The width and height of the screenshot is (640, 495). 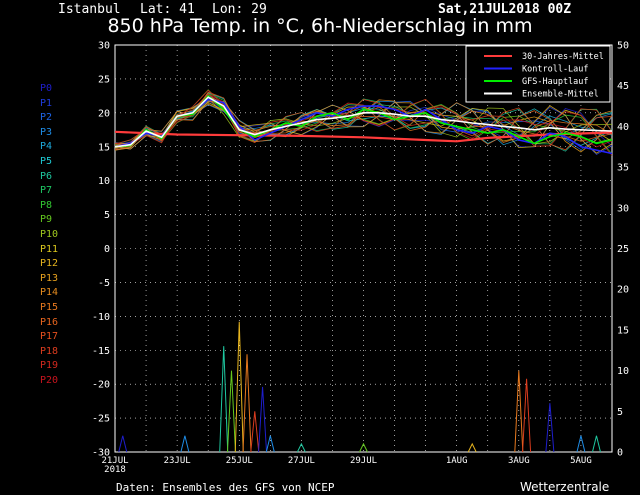 What do you see at coordinates (49, 249) in the screenshot?
I see `member-label: P11` at bounding box center [49, 249].